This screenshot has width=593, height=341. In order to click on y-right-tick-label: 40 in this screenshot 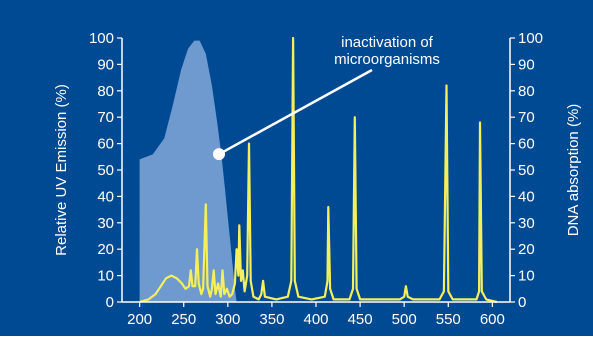, I will do `click(526, 196)`.